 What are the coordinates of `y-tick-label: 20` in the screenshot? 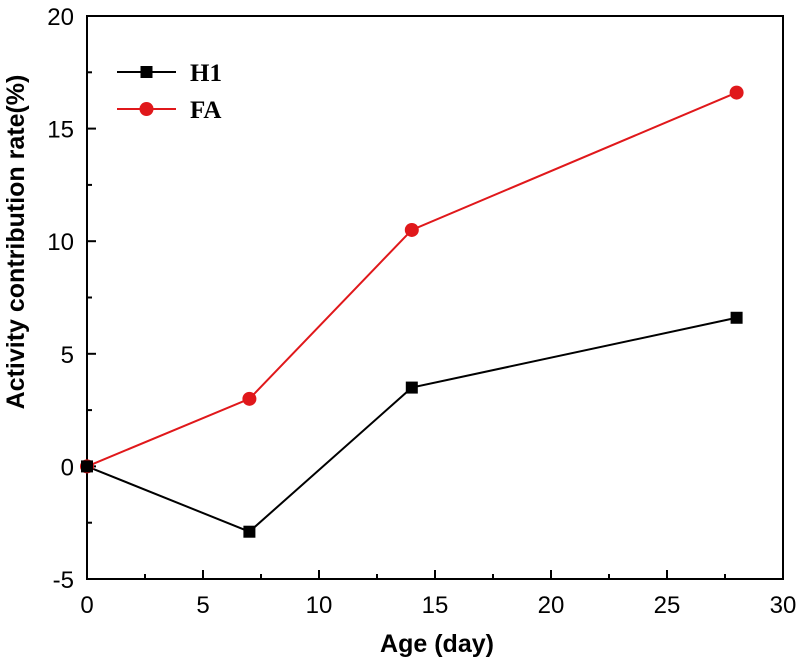 It's located at (60, 17).